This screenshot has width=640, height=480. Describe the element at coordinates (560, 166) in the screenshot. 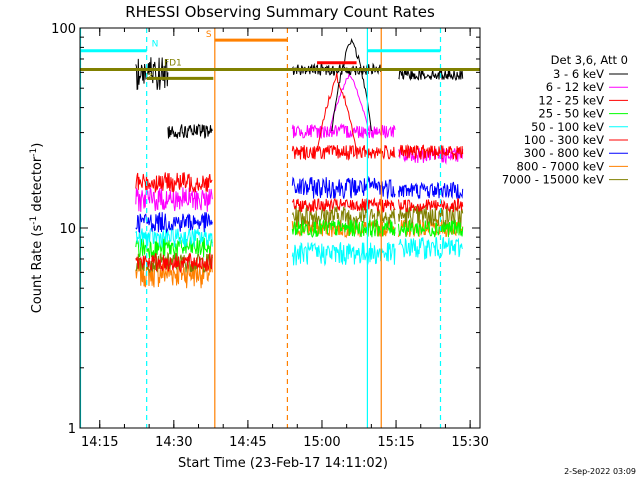

I see `legend-label-7: 800 - 7000 keV` at that location.